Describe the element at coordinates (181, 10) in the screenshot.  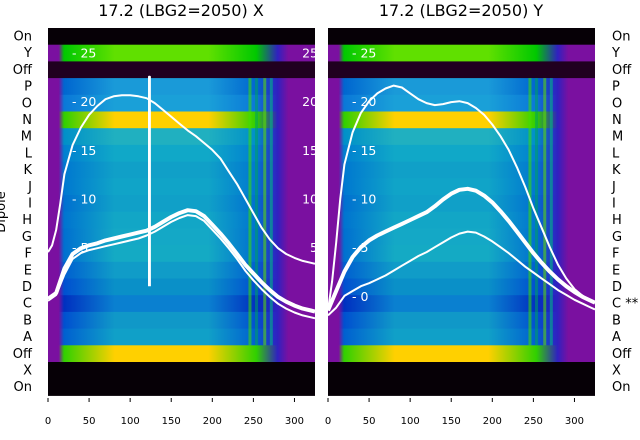
I see `panel-x-title: 17.2 (LBG2=2050) X` at that location.